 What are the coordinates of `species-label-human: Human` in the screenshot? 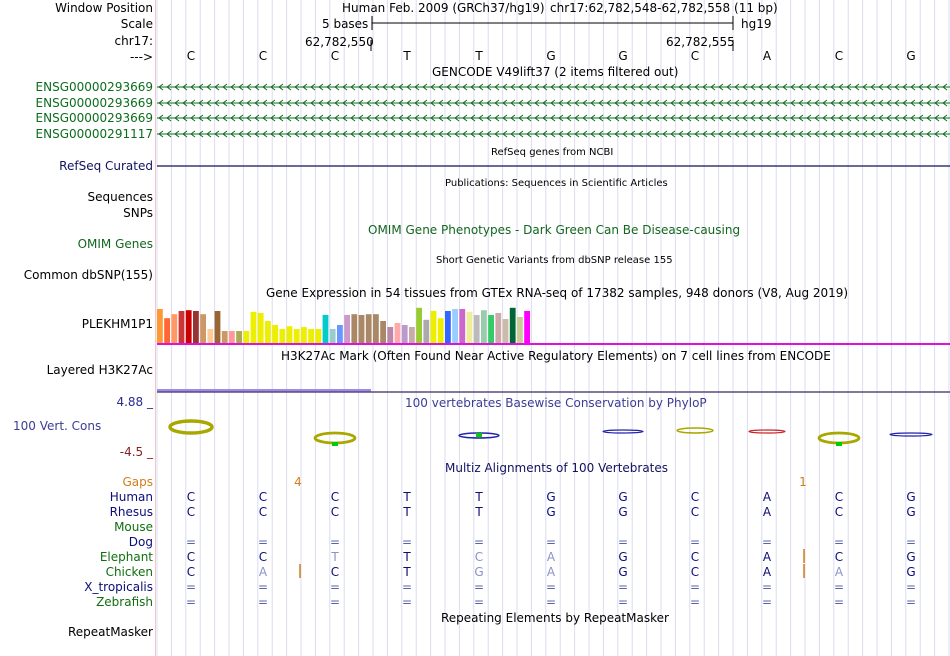 It's located at (131, 497).